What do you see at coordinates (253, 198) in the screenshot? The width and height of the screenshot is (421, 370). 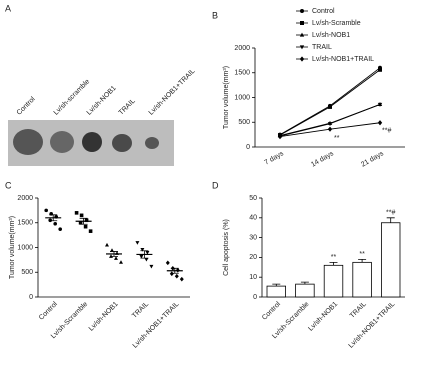 I see `y-tick-label: 50` at bounding box center [253, 198].